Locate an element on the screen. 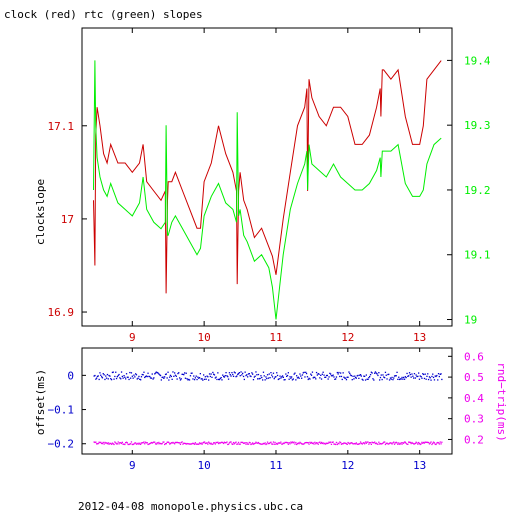 This screenshot has width=512, height=512. top-xtick-label-1: 10 is located at coordinates (204, 337).